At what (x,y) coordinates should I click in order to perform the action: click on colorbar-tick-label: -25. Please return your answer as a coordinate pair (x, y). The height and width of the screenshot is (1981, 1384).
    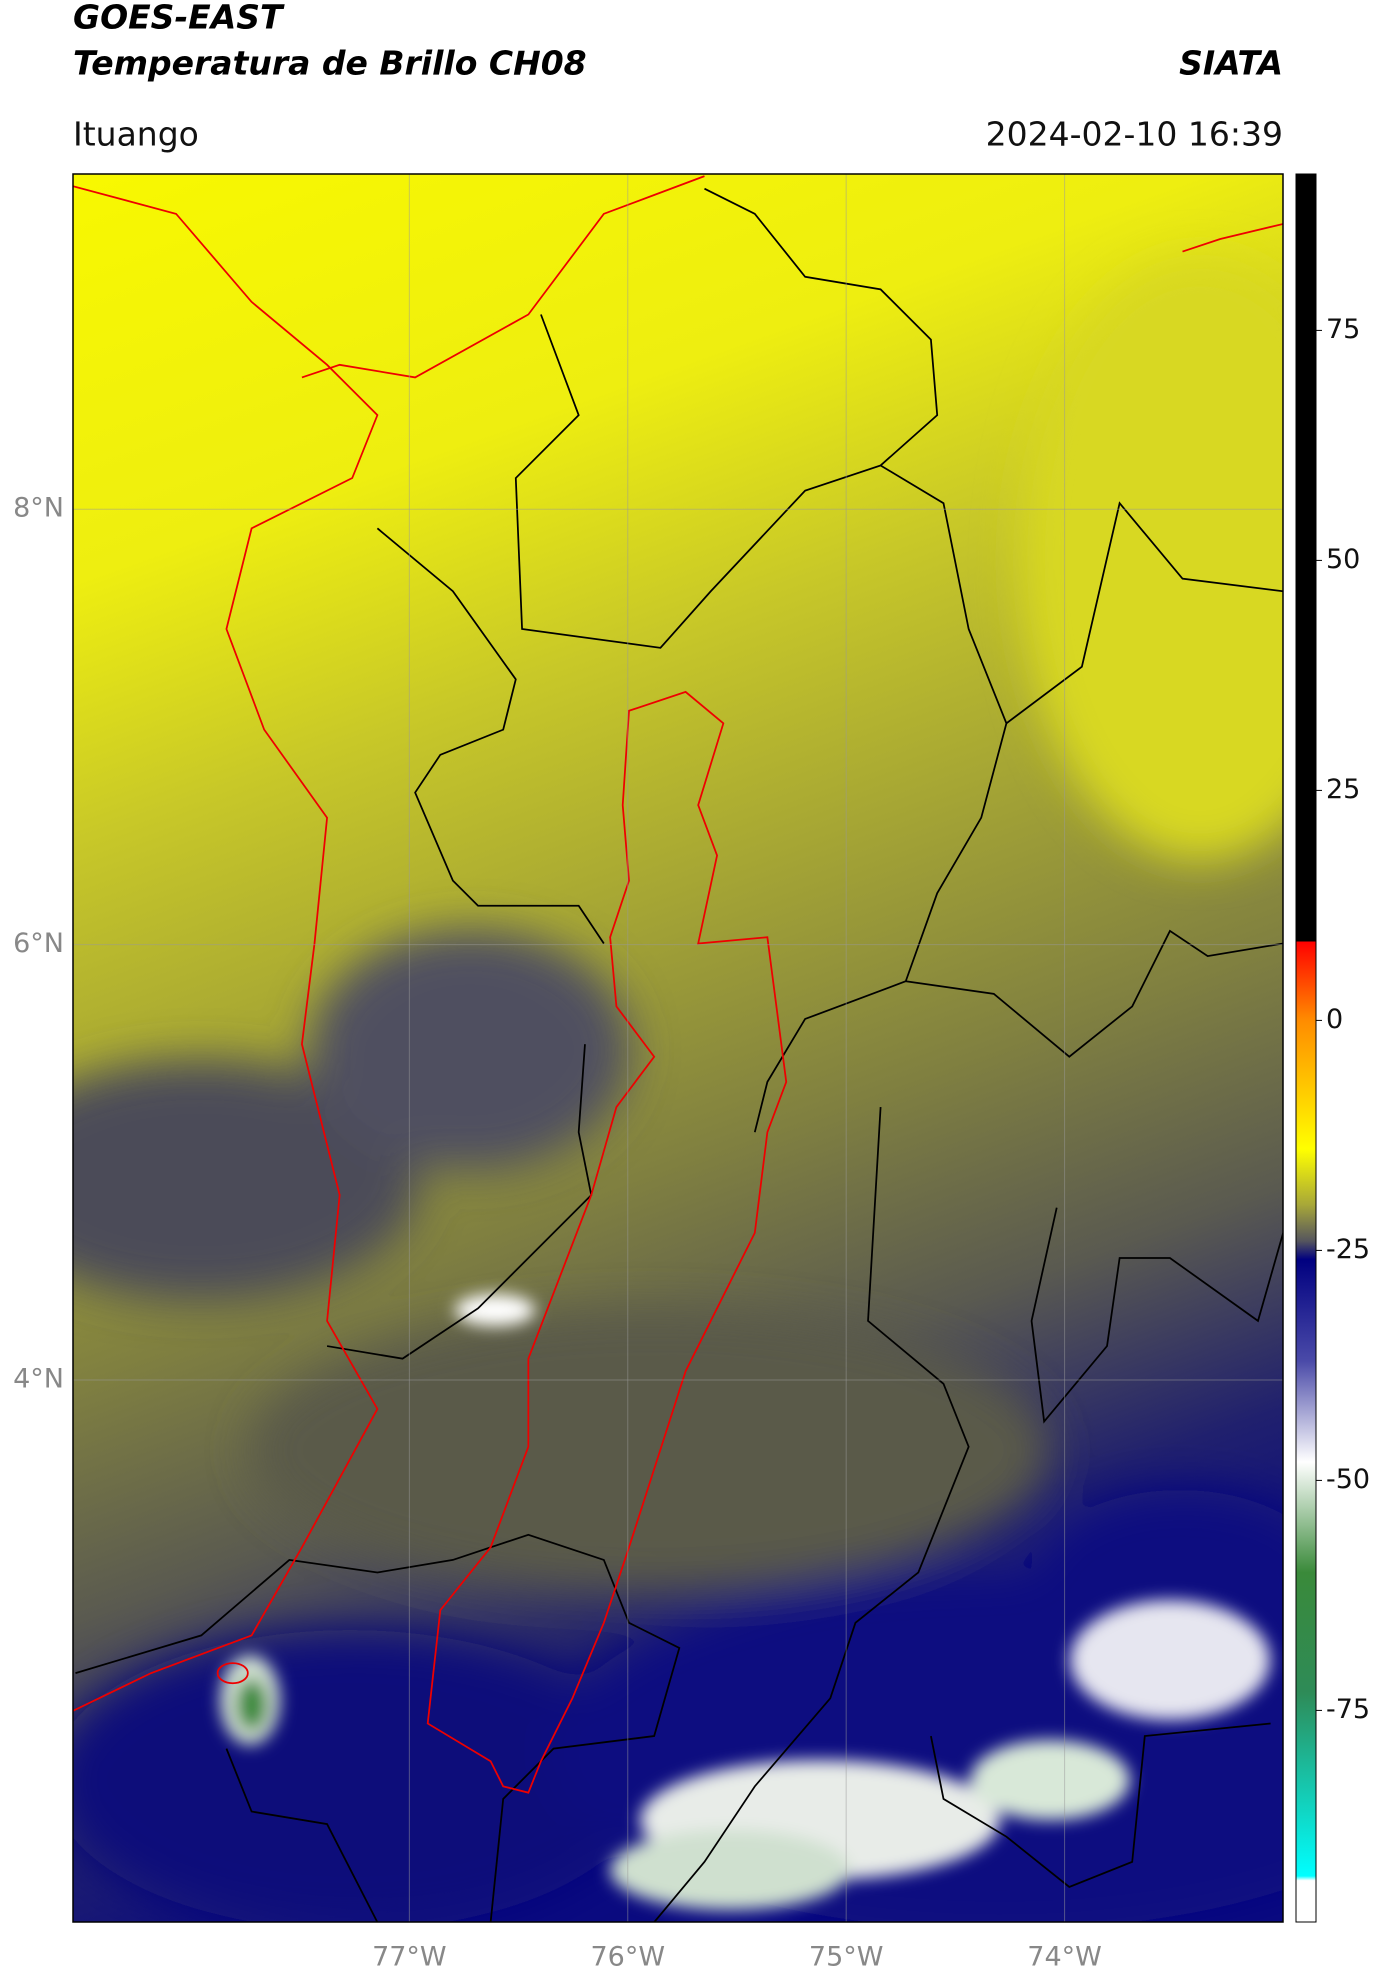
    Looking at the image, I should click on (1348, 1249).